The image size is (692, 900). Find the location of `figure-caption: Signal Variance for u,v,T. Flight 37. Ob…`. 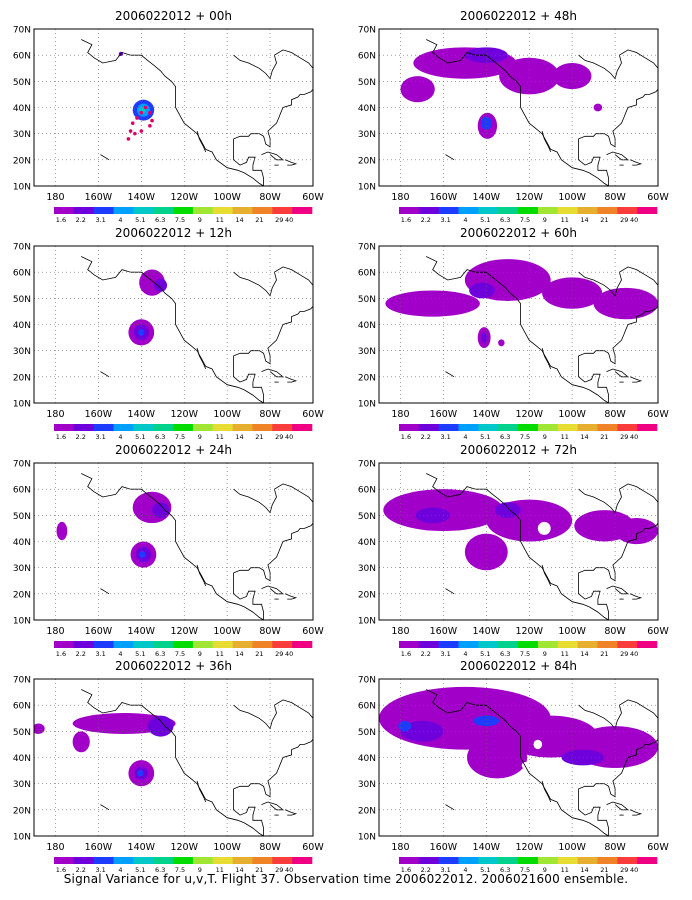

figure-caption: Signal Variance for u,v,T. Flight 37. Ob… is located at coordinates (346, 879).